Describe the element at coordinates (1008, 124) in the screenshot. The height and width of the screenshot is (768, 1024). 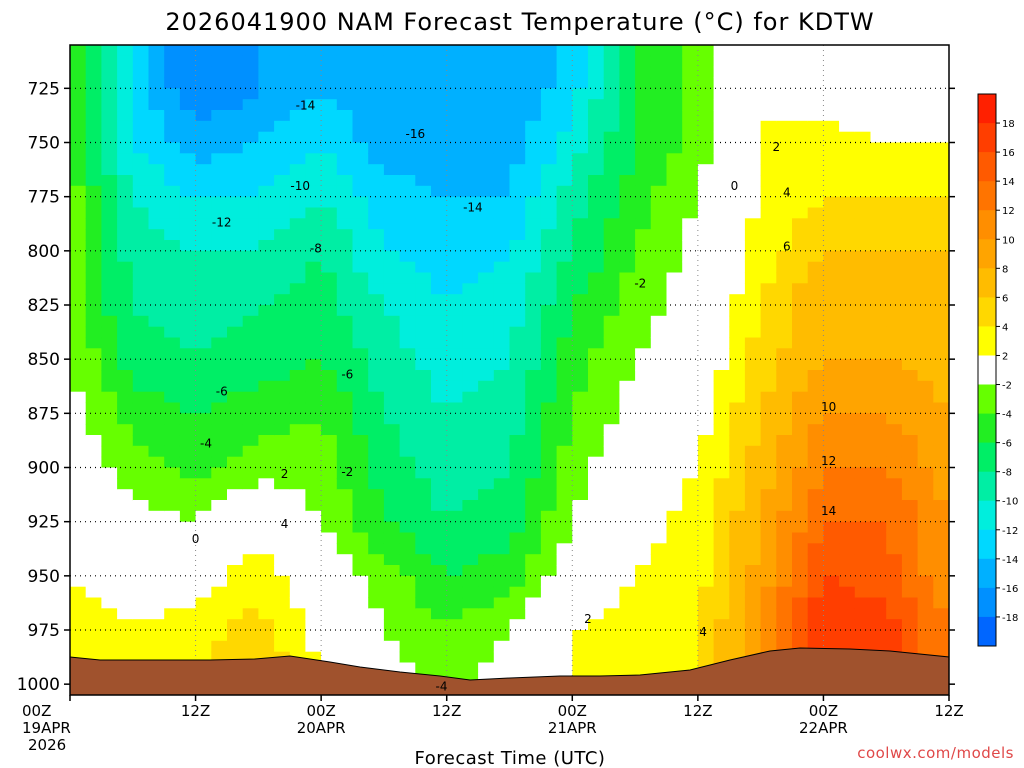
I see `colorbar-label: 18` at that location.